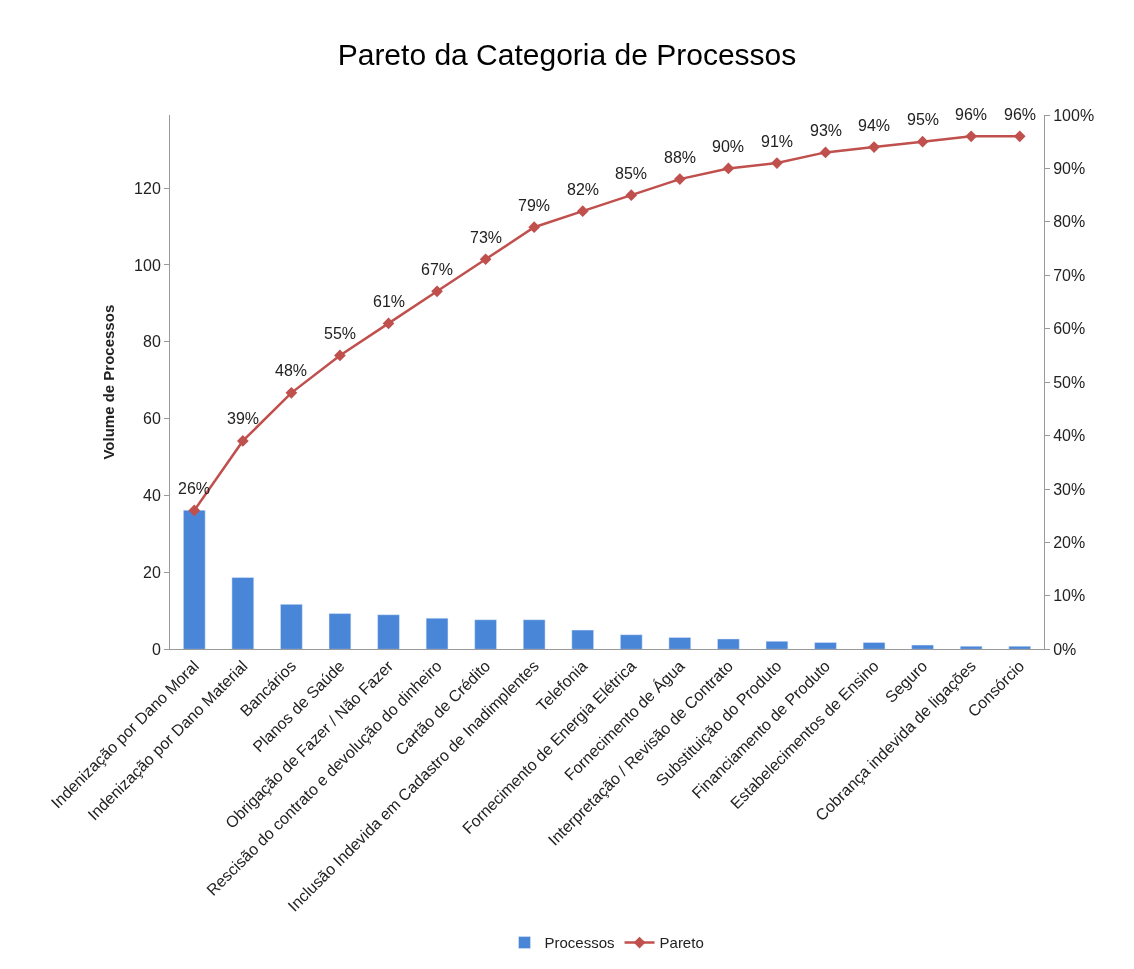 Image resolution: width=1134 pixels, height=969 pixels. What do you see at coordinates (152, 496) in the screenshot?
I see `y-tick-label: 40` at bounding box center [152, 496].